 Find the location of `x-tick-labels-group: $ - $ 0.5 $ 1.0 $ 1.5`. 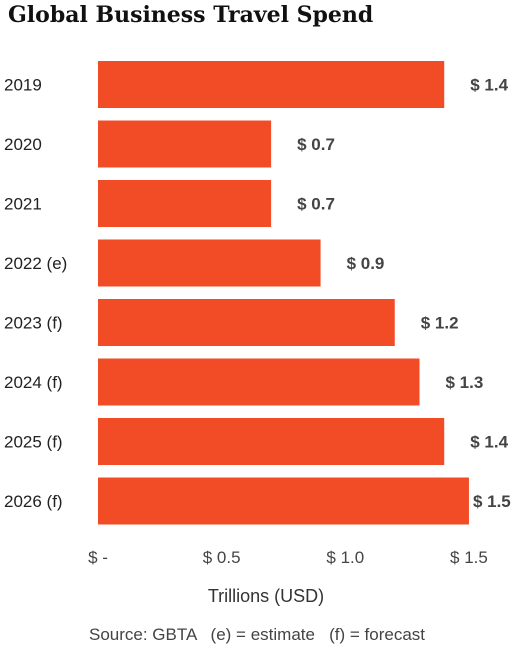

x-tick-labels-group: $ - $ 0.5 $ 1.0 $ 1.5 is located at coordinates (288, 557).